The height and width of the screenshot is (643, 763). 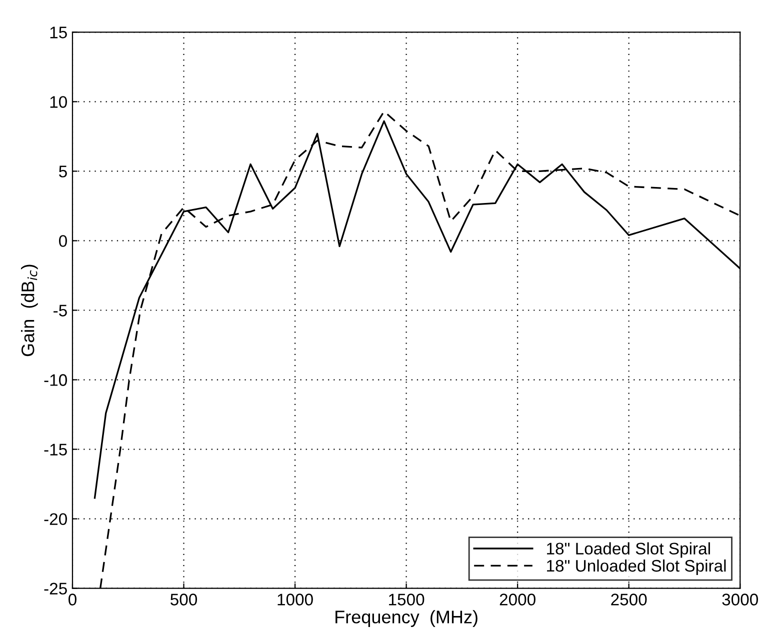 What do you see at coordinates (184, 600) in the screenshot?
I see `x-tick-label: 500` at bounding box center [184, 600].